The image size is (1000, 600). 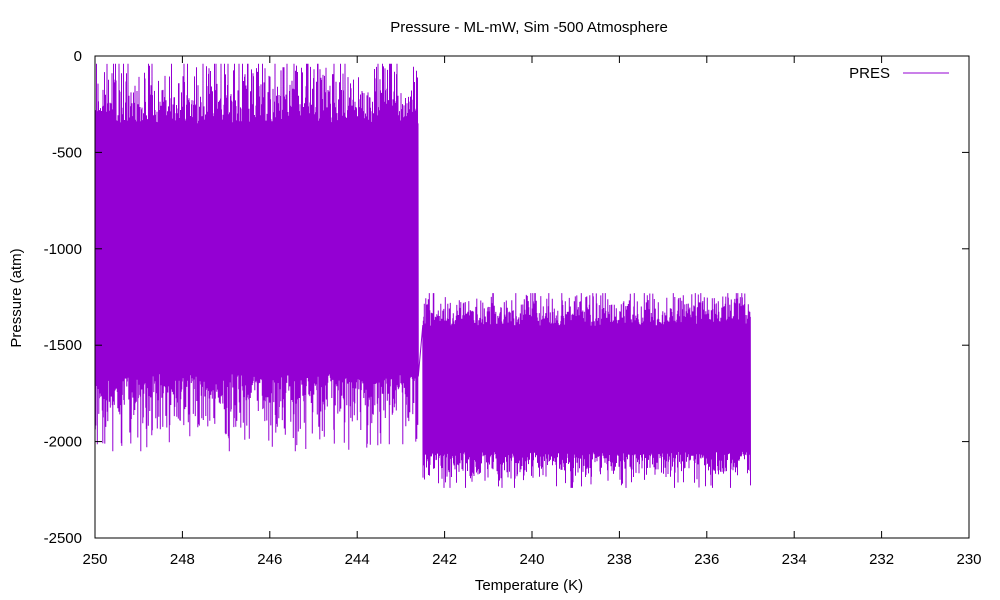 What do you see at coordinates (94, 559) in the screenshot?
I see `x-tick-label: 250` at bounding box center [94, 559].